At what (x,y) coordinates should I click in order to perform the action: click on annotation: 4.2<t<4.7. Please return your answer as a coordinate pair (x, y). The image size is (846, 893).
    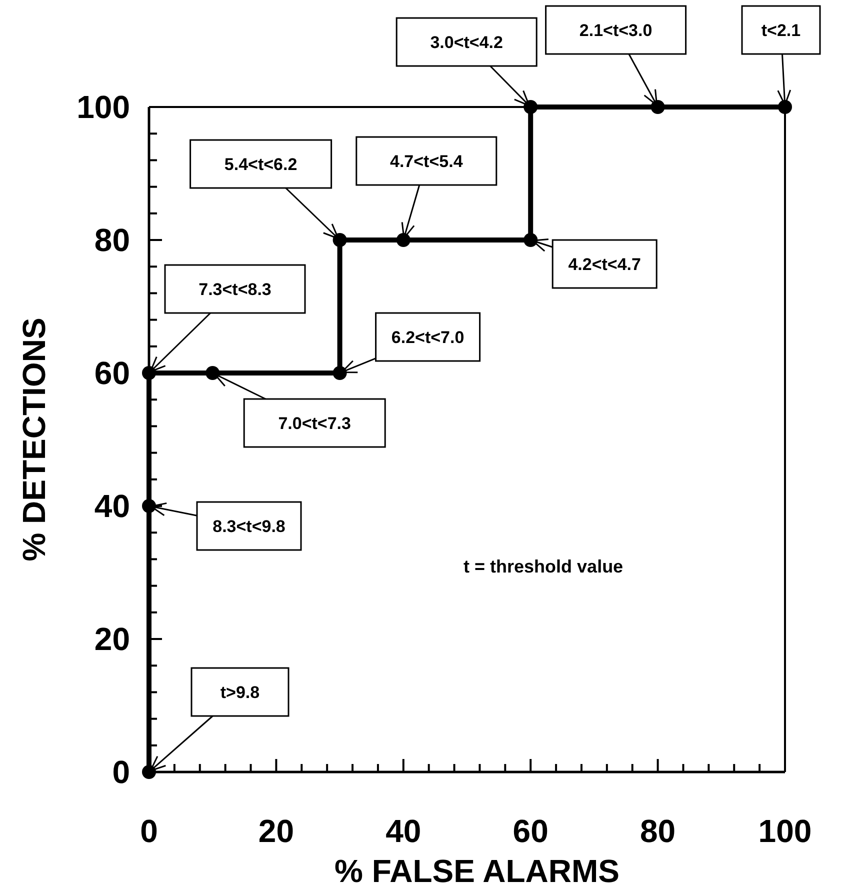
    Looking at the image, I should click on (604, 264).